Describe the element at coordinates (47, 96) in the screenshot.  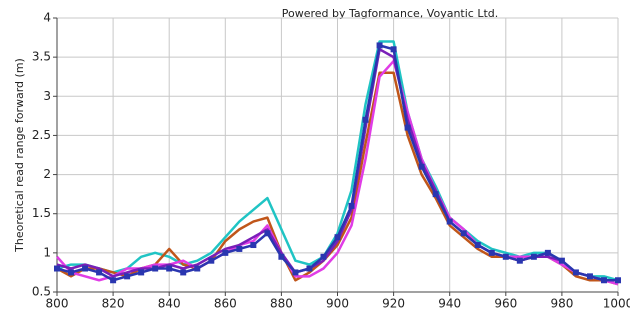
I see `y-tick-label: 3` at that location.